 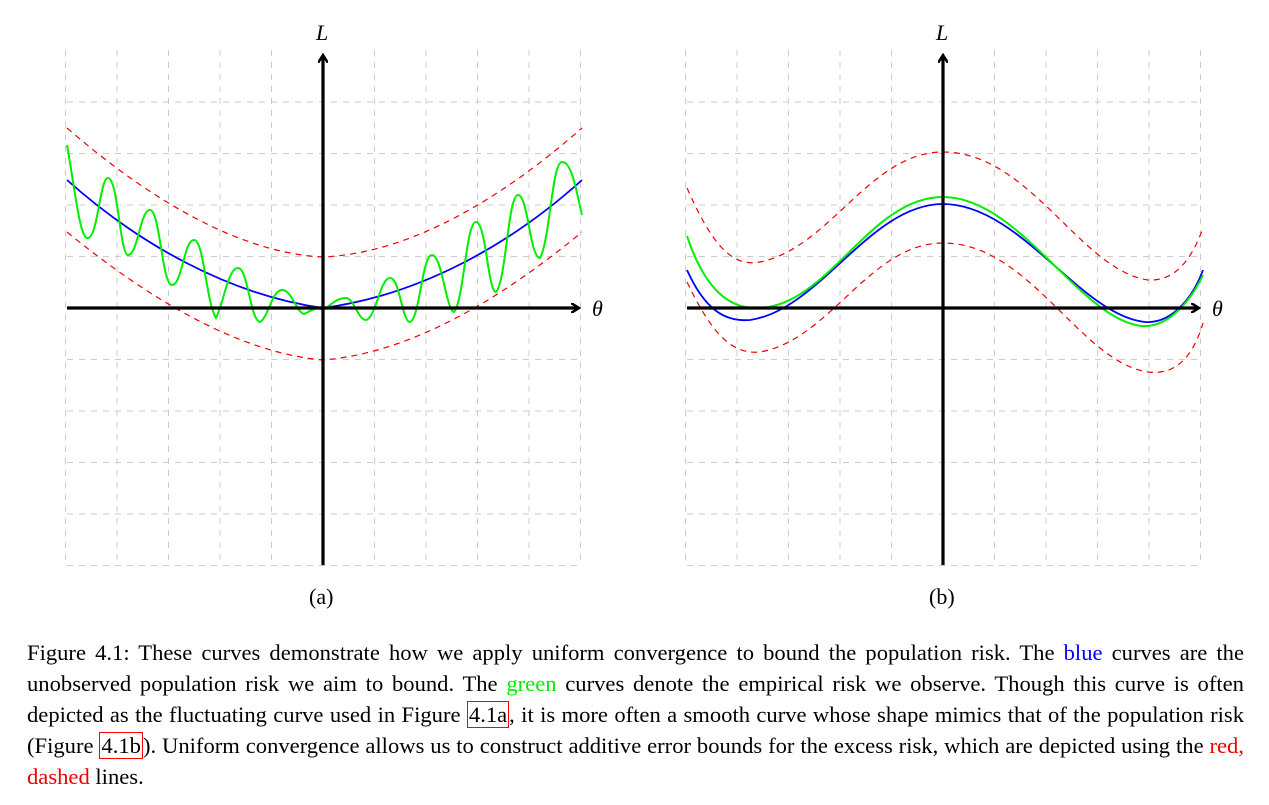 I want to click on figure-ref-4-1b-link: 4.1b, so click(x=121, y=745).